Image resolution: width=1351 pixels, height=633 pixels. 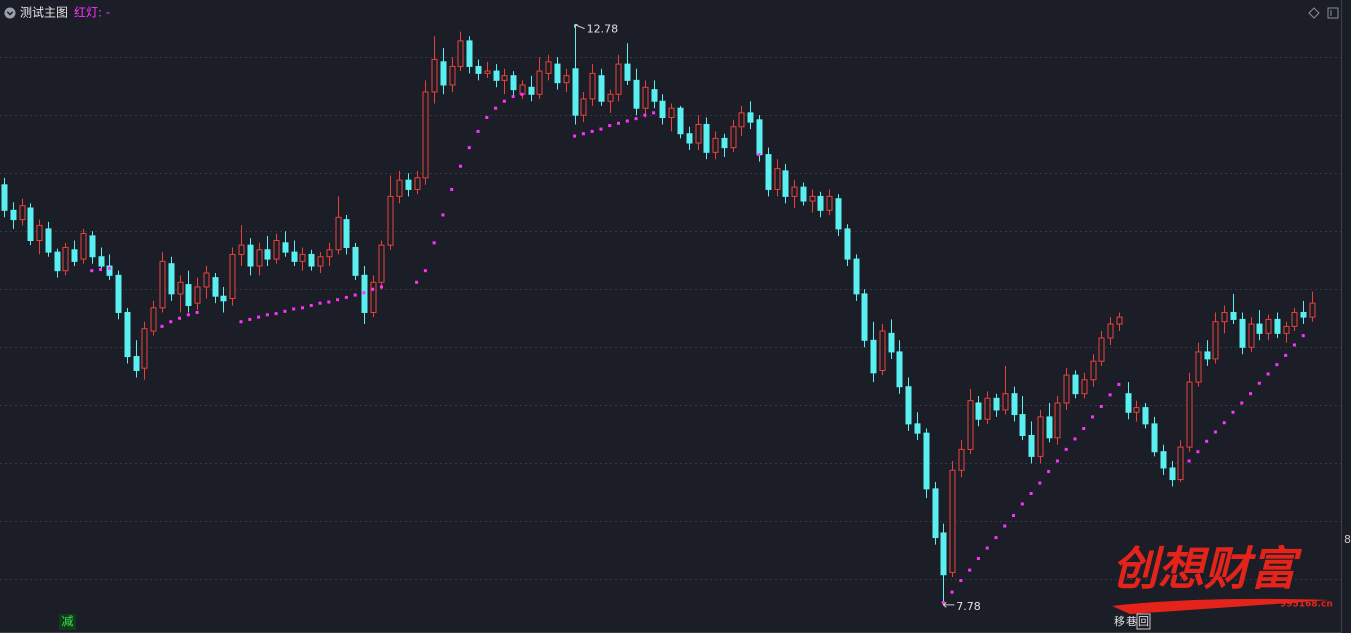 I want to click on left-button: 减, so click(x=67, y=622).